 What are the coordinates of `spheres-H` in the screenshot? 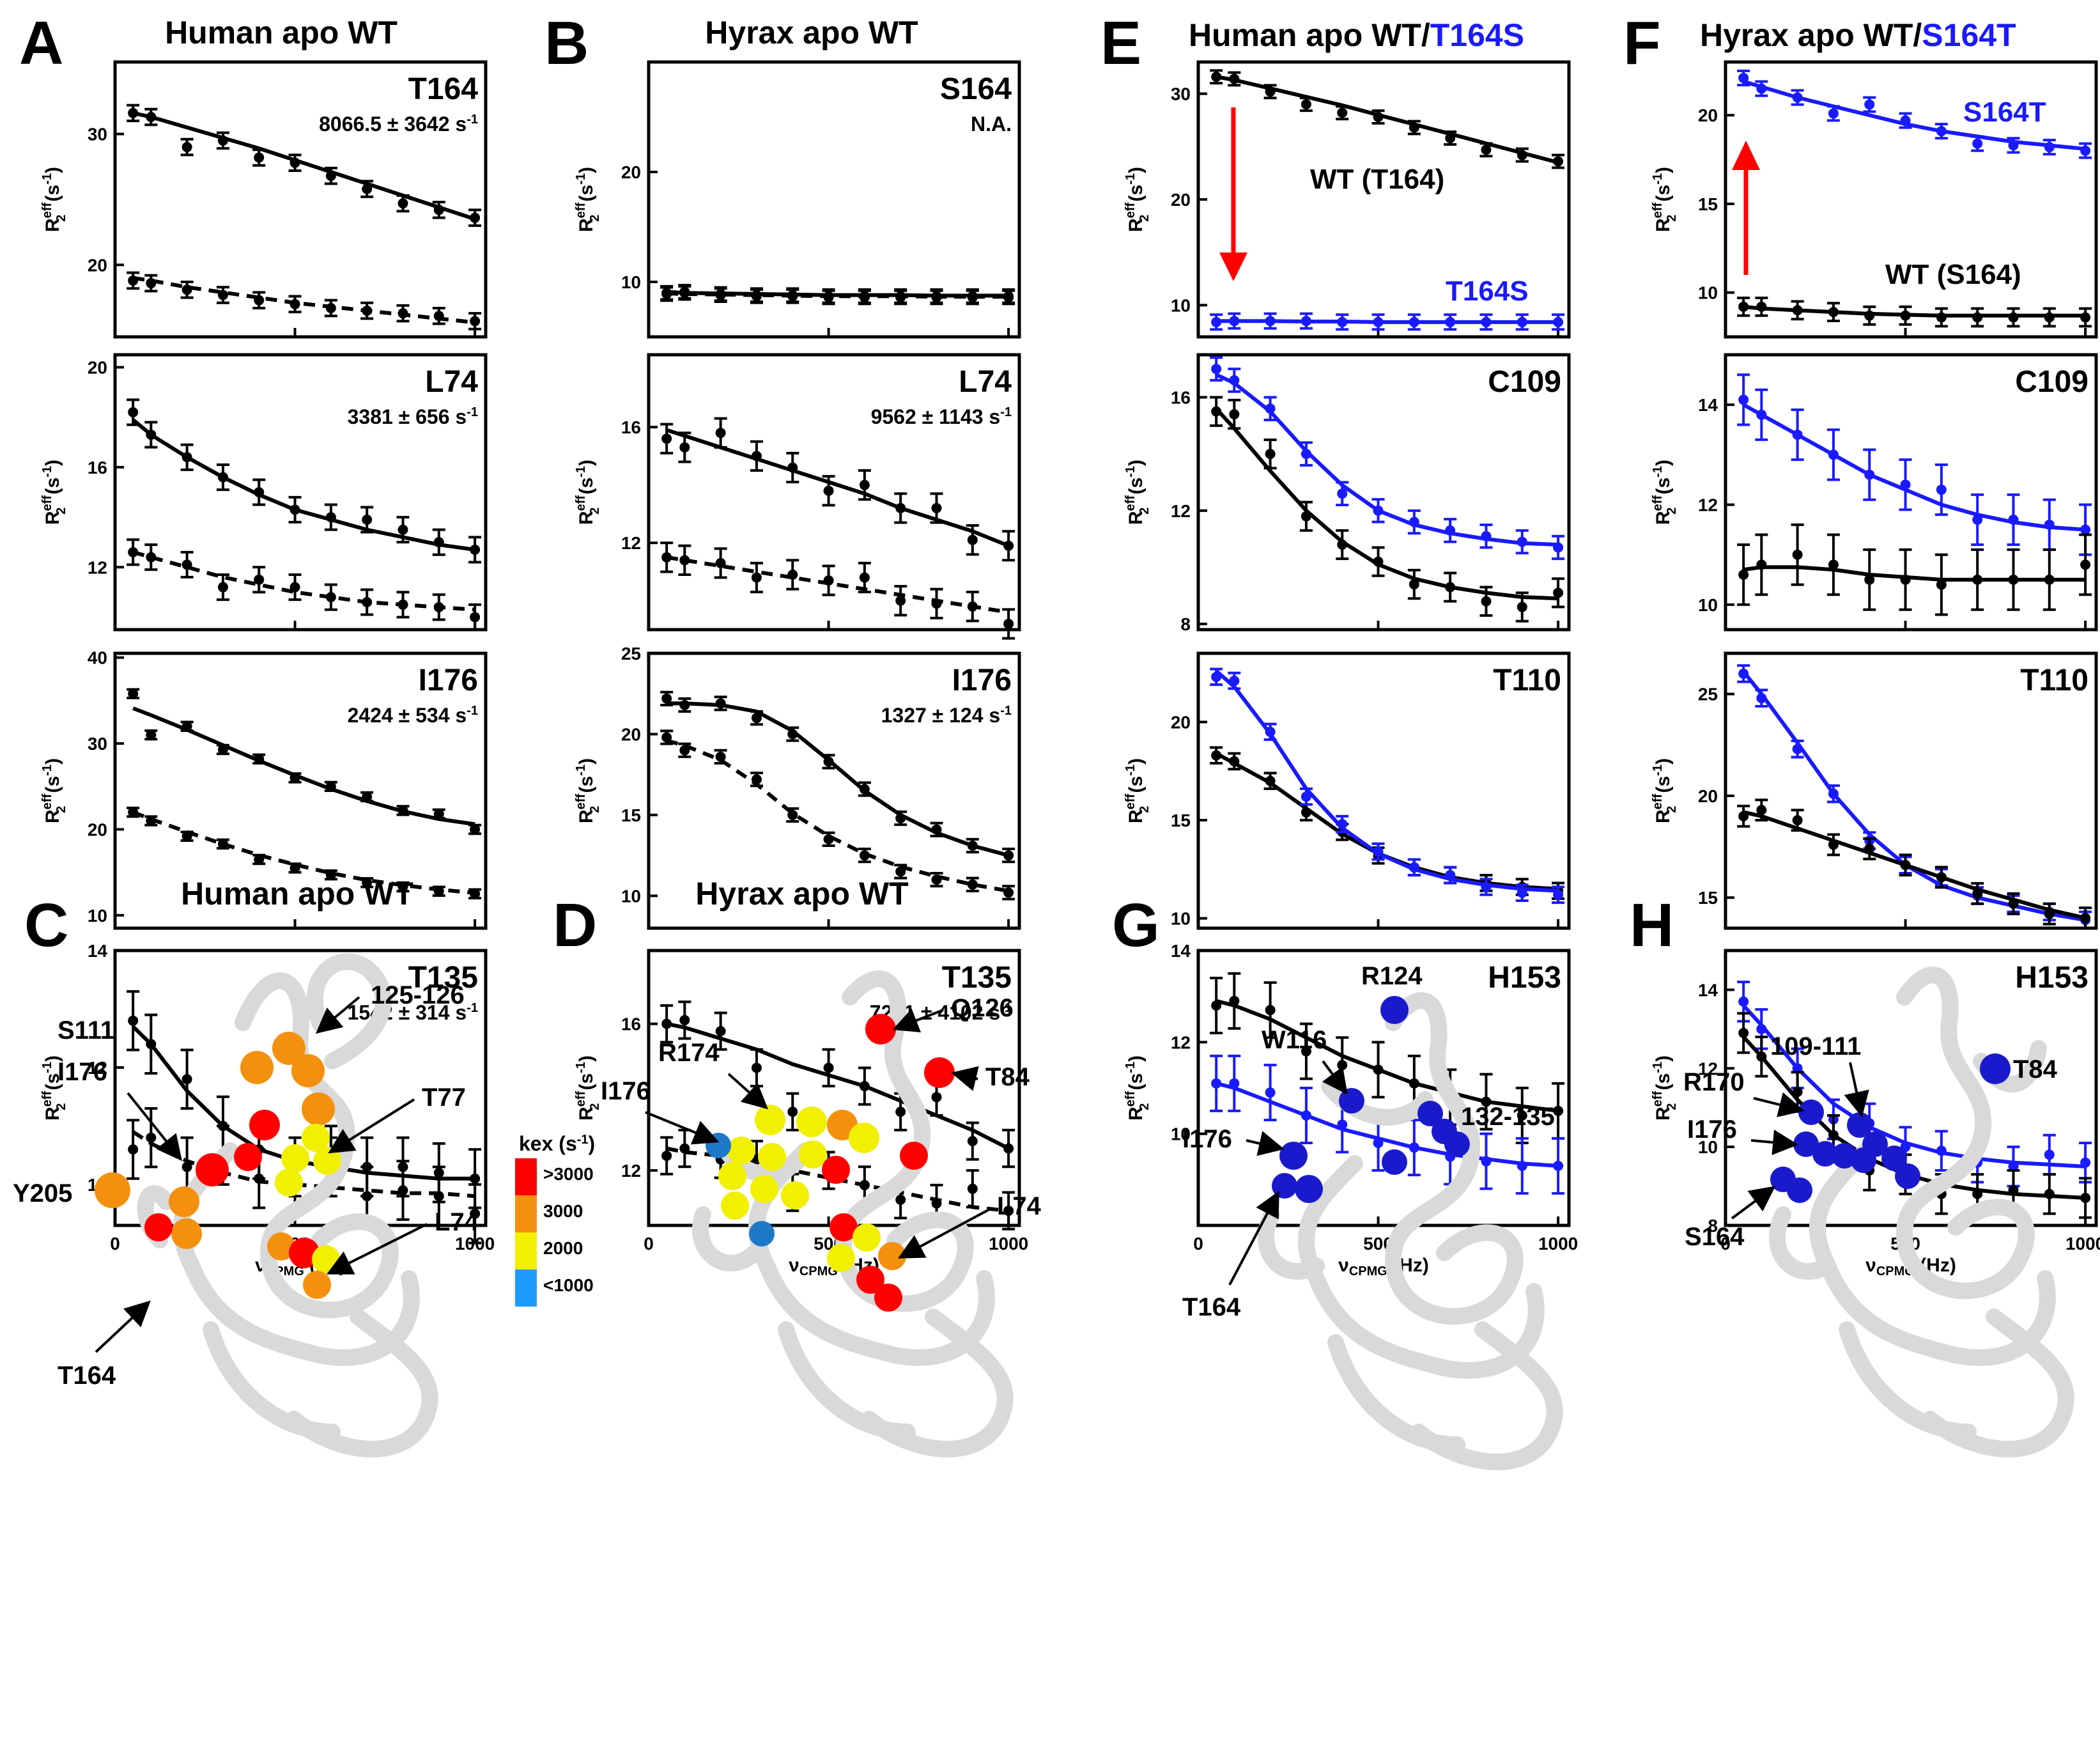 It's located at (1891, 1128).